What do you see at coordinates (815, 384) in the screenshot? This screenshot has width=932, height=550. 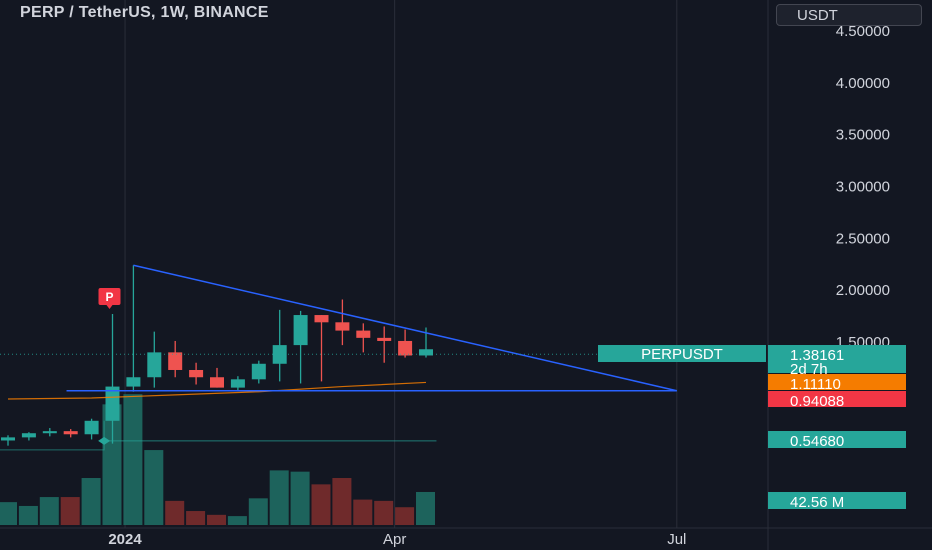 I see `ma-price-text: 1.11110` at bounding box center [815, 384].